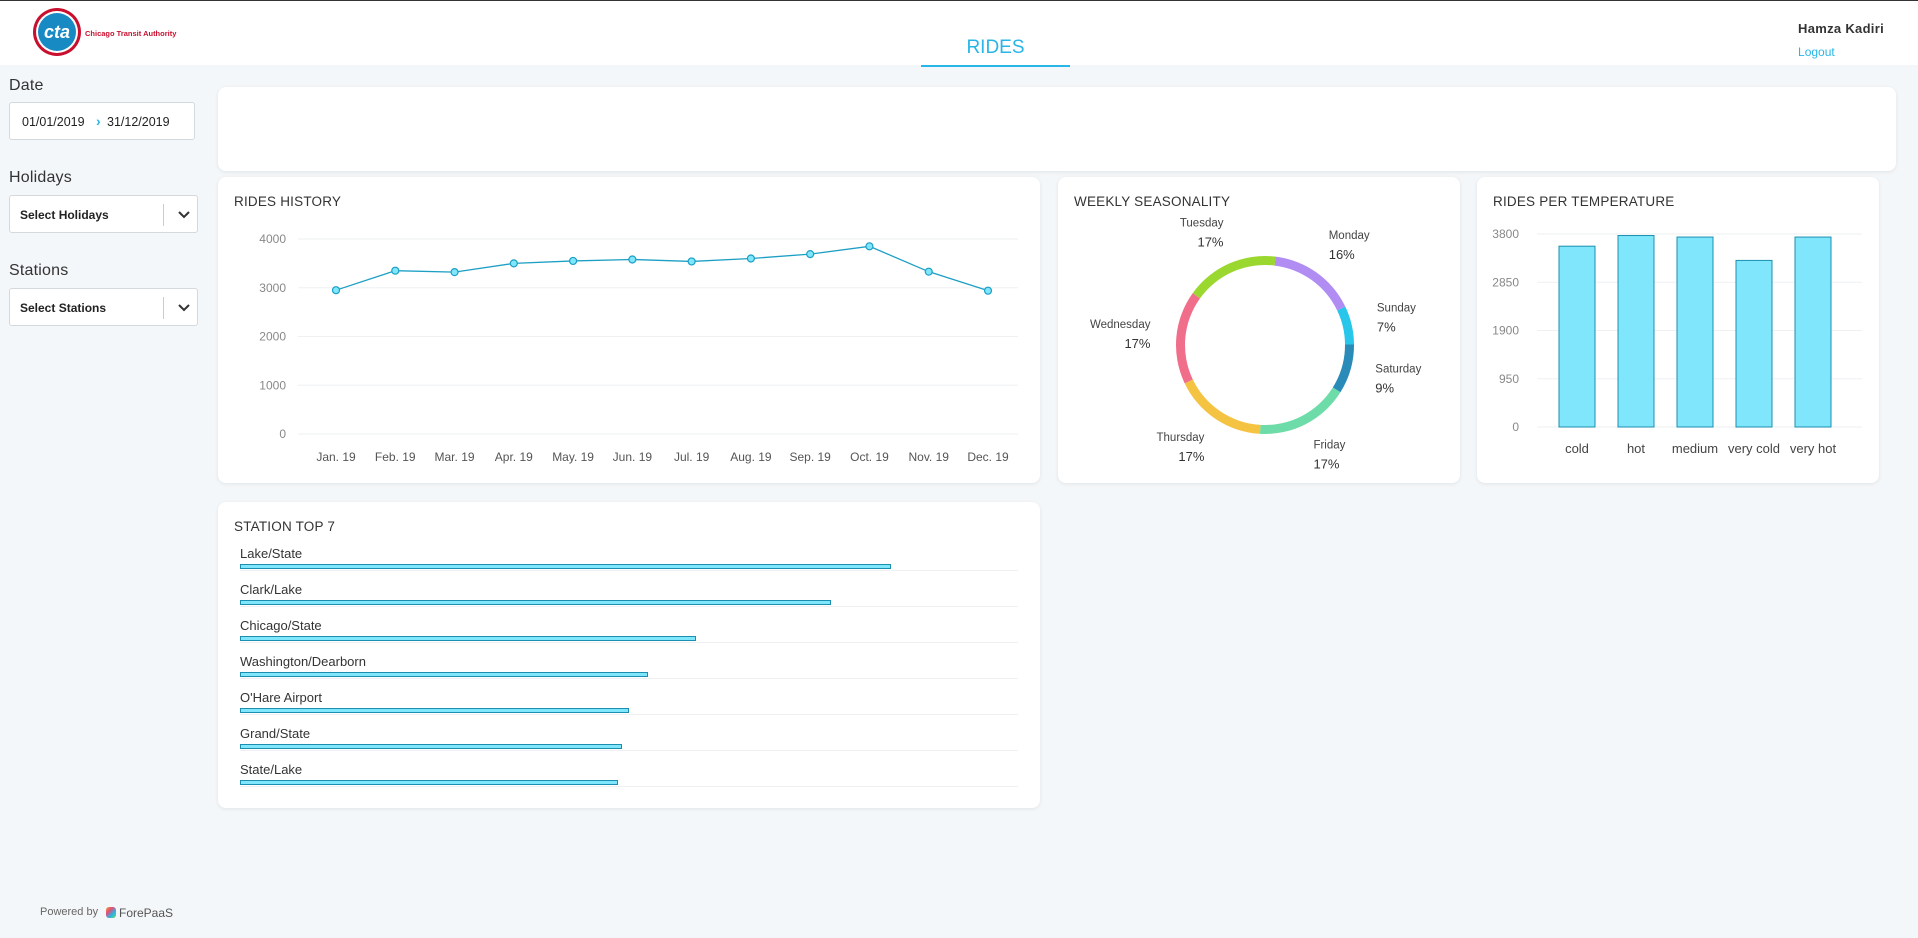 The width and height of the screenshot is (1918, 938). Describe the element at coordinates (1057, 129) in the screenshot. I see `summary-card` at that location.